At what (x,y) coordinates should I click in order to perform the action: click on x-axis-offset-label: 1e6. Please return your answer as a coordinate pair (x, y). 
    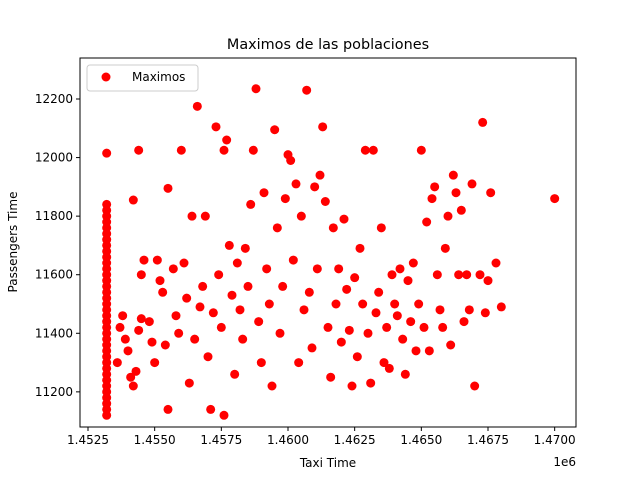
    Looking at the image, I should click on (564, 462).